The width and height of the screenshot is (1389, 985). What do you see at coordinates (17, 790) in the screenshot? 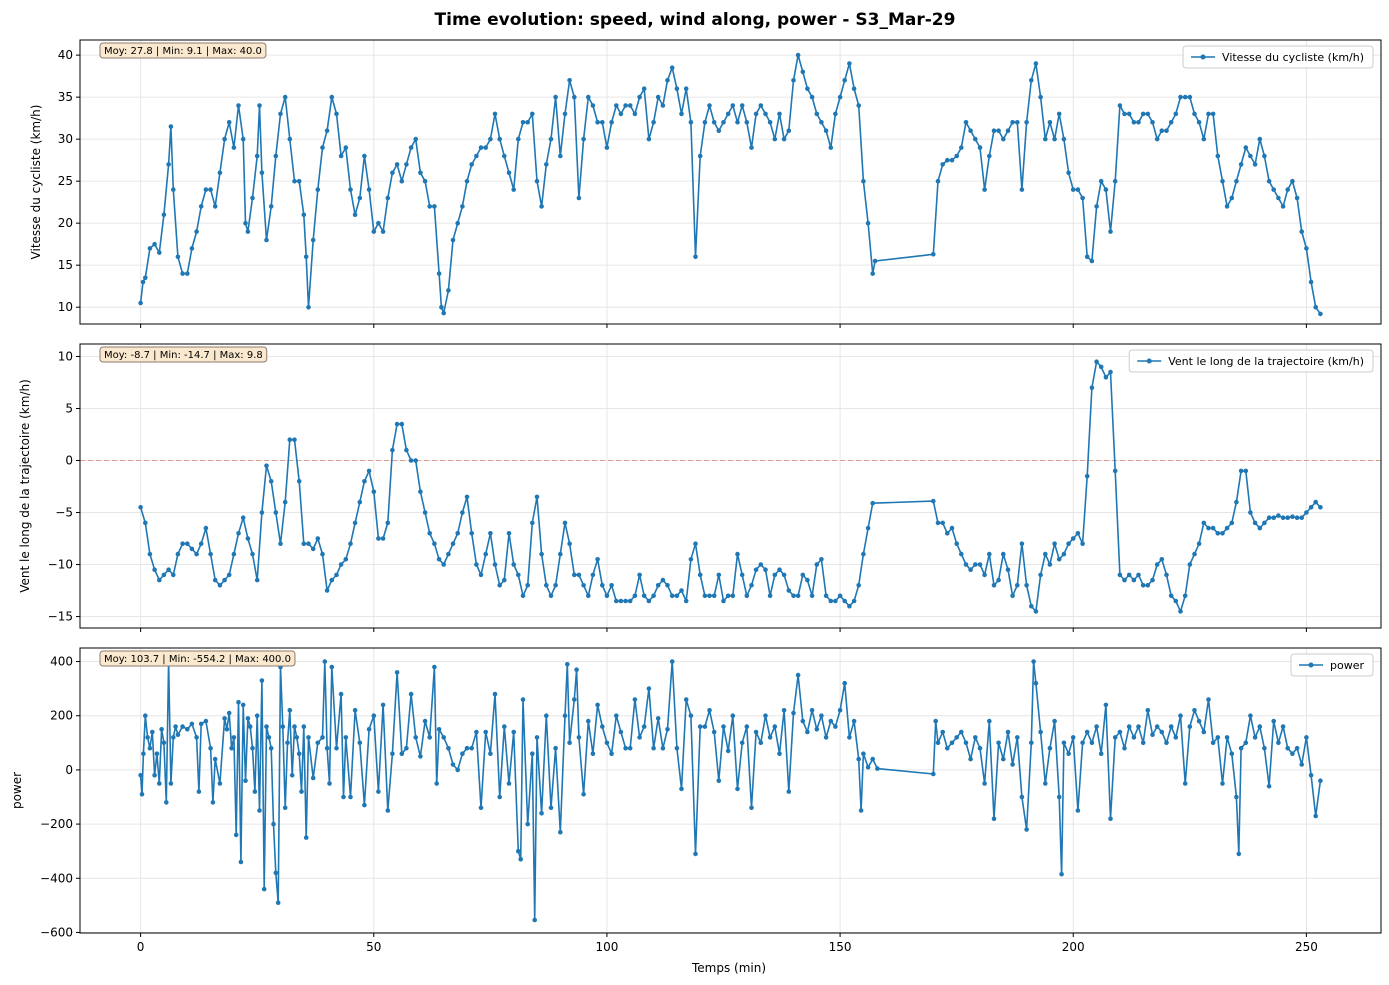
I see `y-axis-label: power` at bounding box center [17, 790].